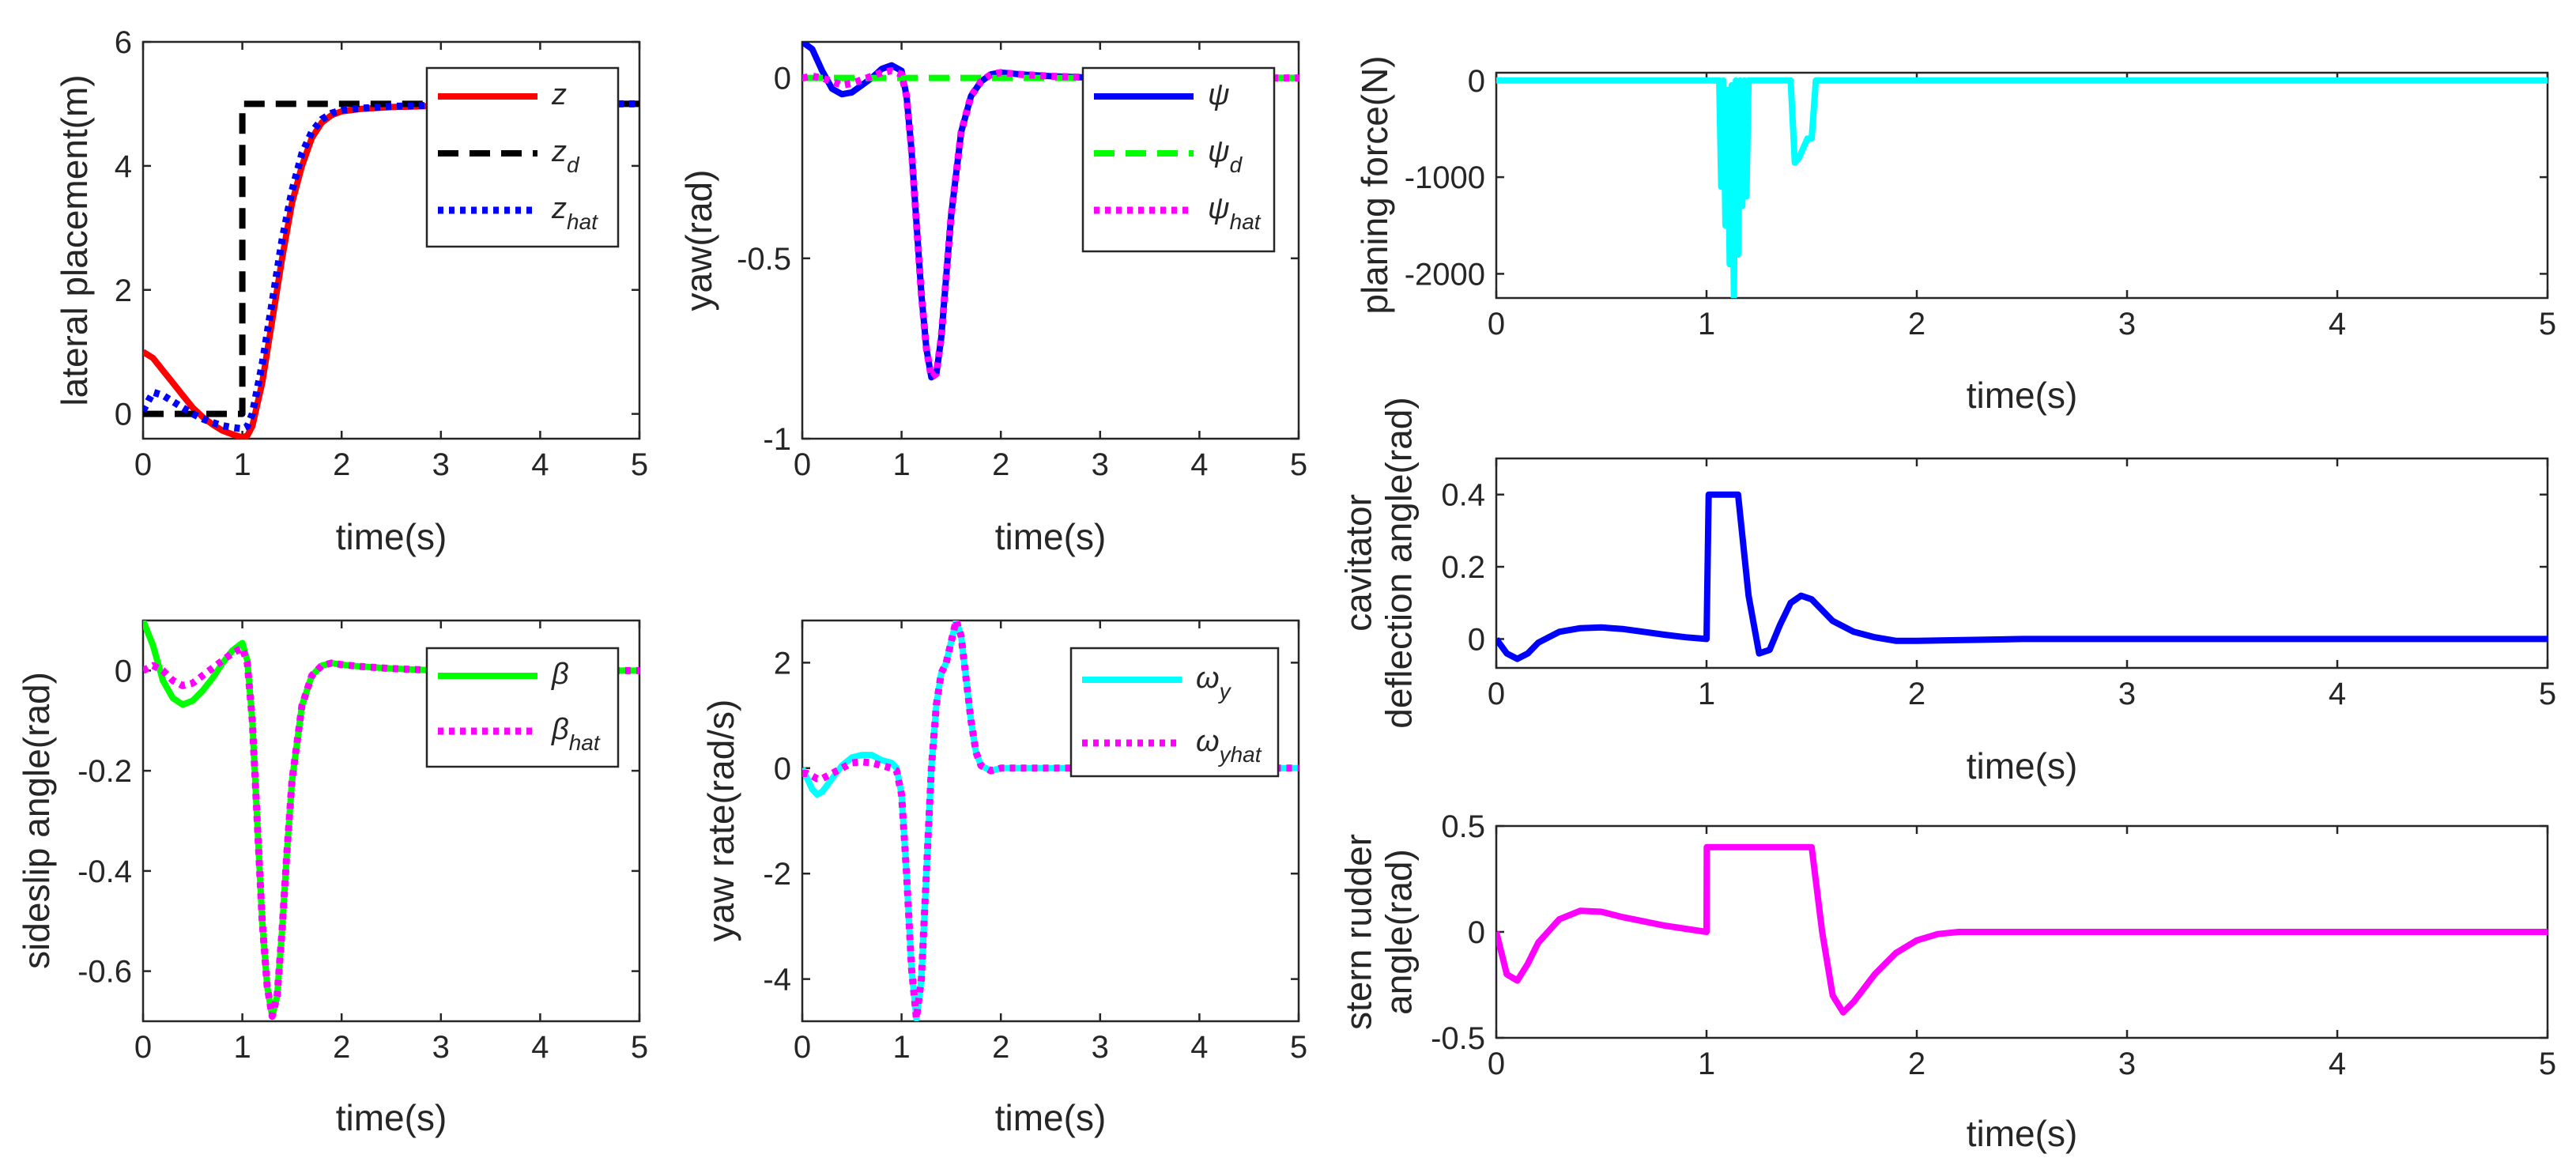 This screenshot has height=1173, width=2576. What do you see at coordinates (74, 239) in the screenshot?
I see `y-axis-label: lateral placement(m)` at bounding box center [74, 239].